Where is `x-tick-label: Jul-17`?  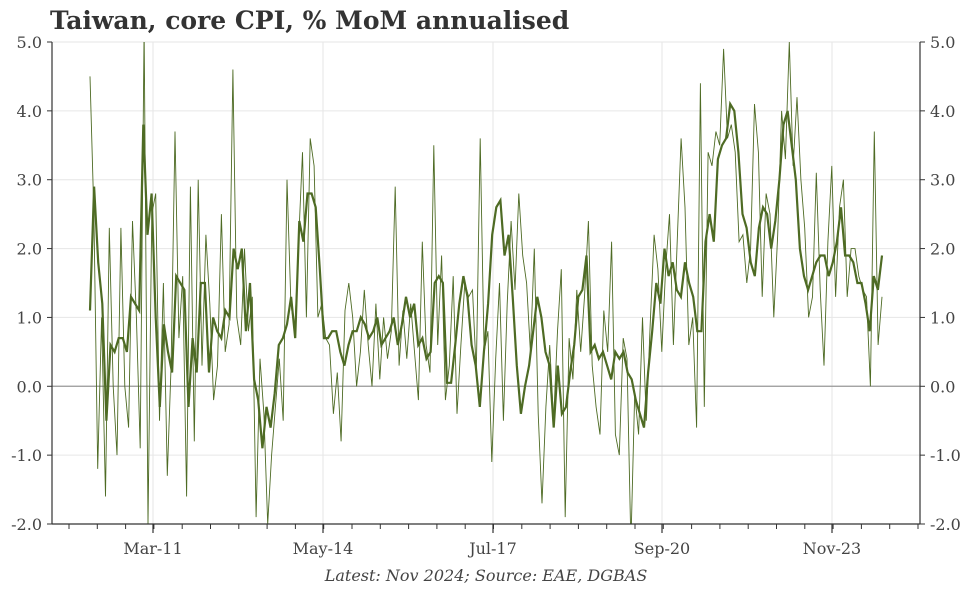
x-tick-label: Jul-17 is located at coordinates (492, 548).